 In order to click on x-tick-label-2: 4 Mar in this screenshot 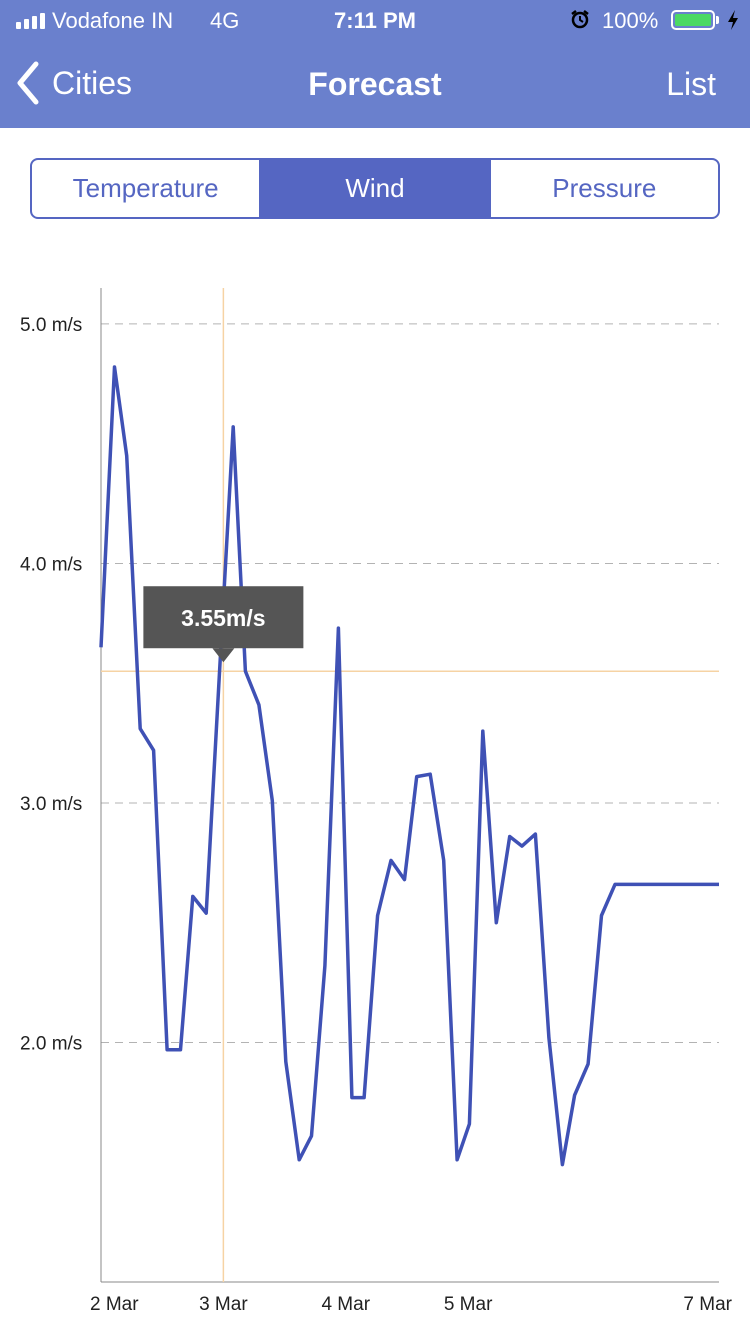, I will do `click(345, 1304)`.